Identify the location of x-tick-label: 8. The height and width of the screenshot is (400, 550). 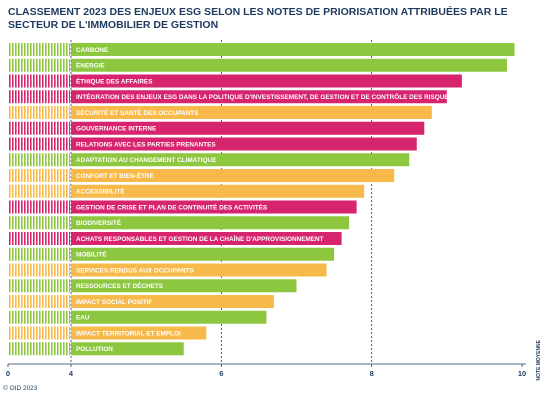
(372, 373).